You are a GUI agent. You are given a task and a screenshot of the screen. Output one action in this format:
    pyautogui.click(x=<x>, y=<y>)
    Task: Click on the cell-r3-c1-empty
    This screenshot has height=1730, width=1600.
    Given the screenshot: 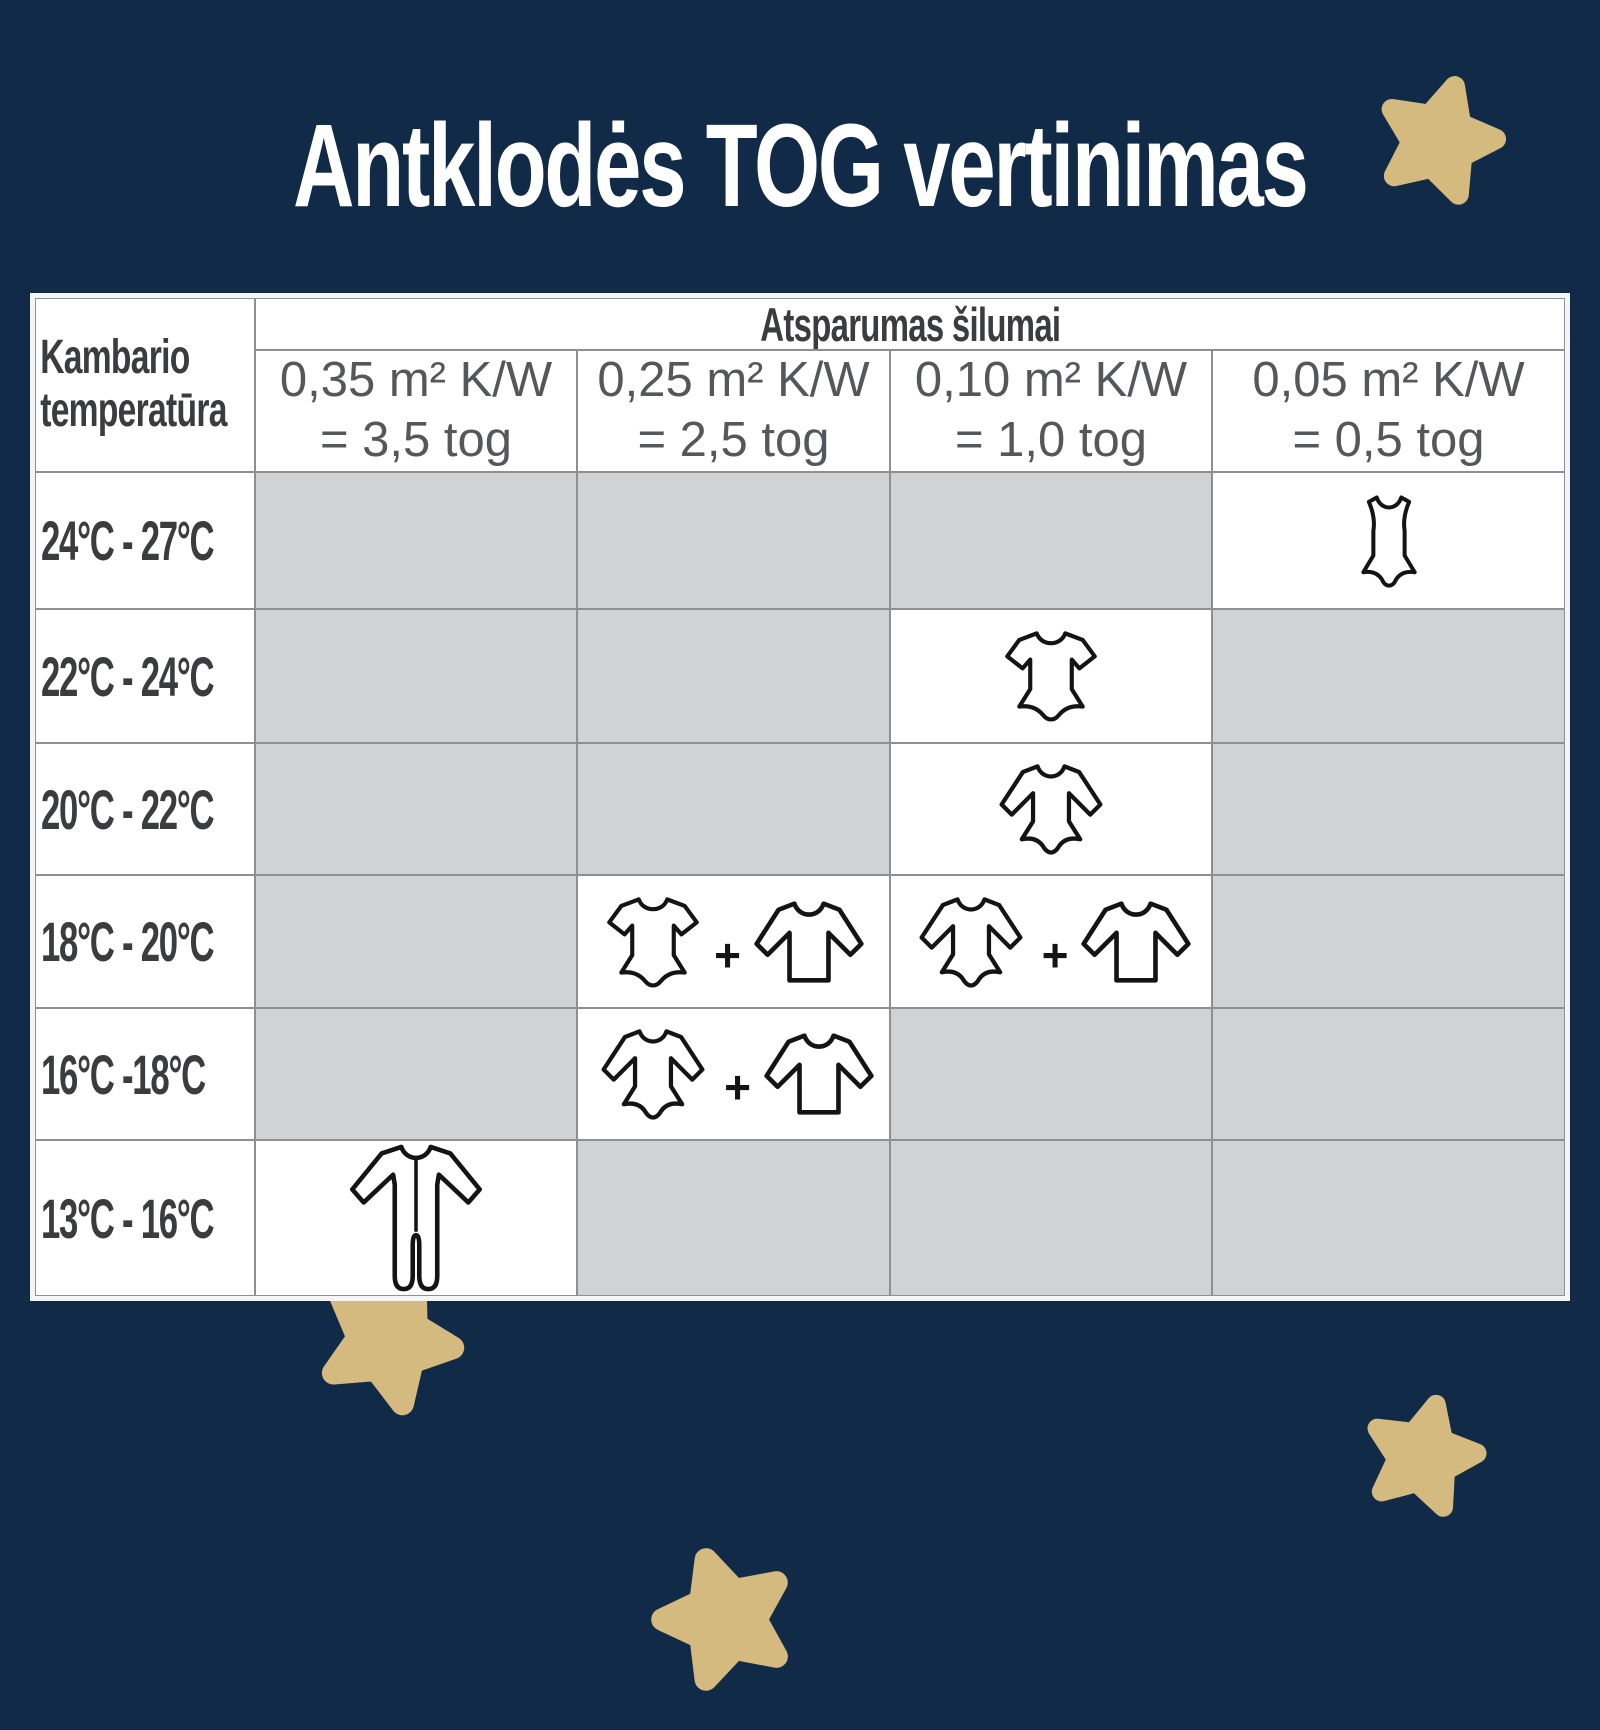 What is the action you would take?
    pyautogui.click(x=416, y=809)
    